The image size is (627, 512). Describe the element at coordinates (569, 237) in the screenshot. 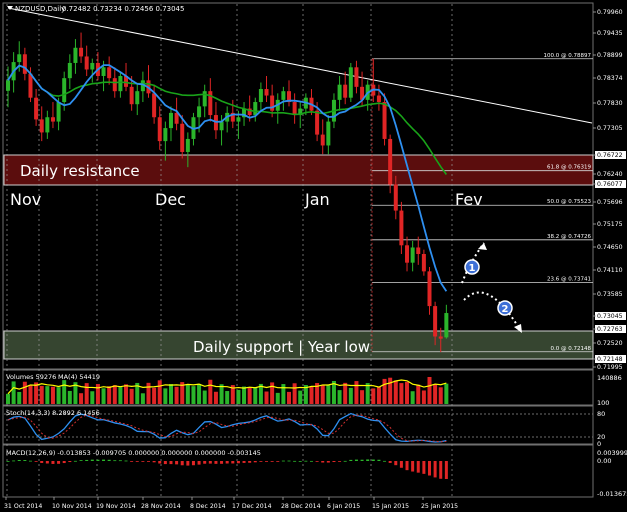

I see `fib-label: 38.2 @ 0.74726` at that location.